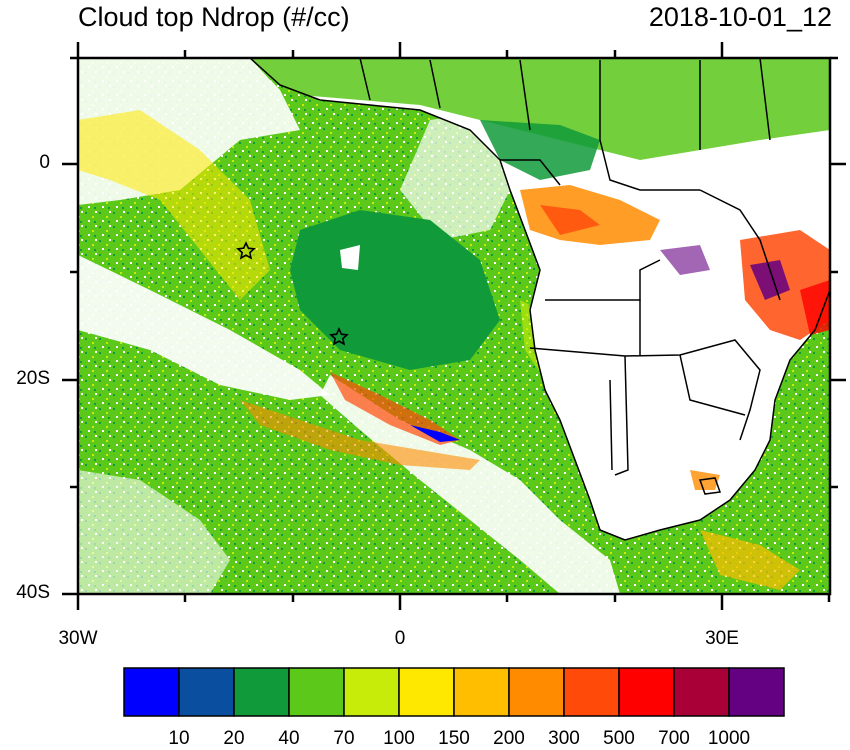  I want to click on lon-label-0: 0, so click(400, 638).